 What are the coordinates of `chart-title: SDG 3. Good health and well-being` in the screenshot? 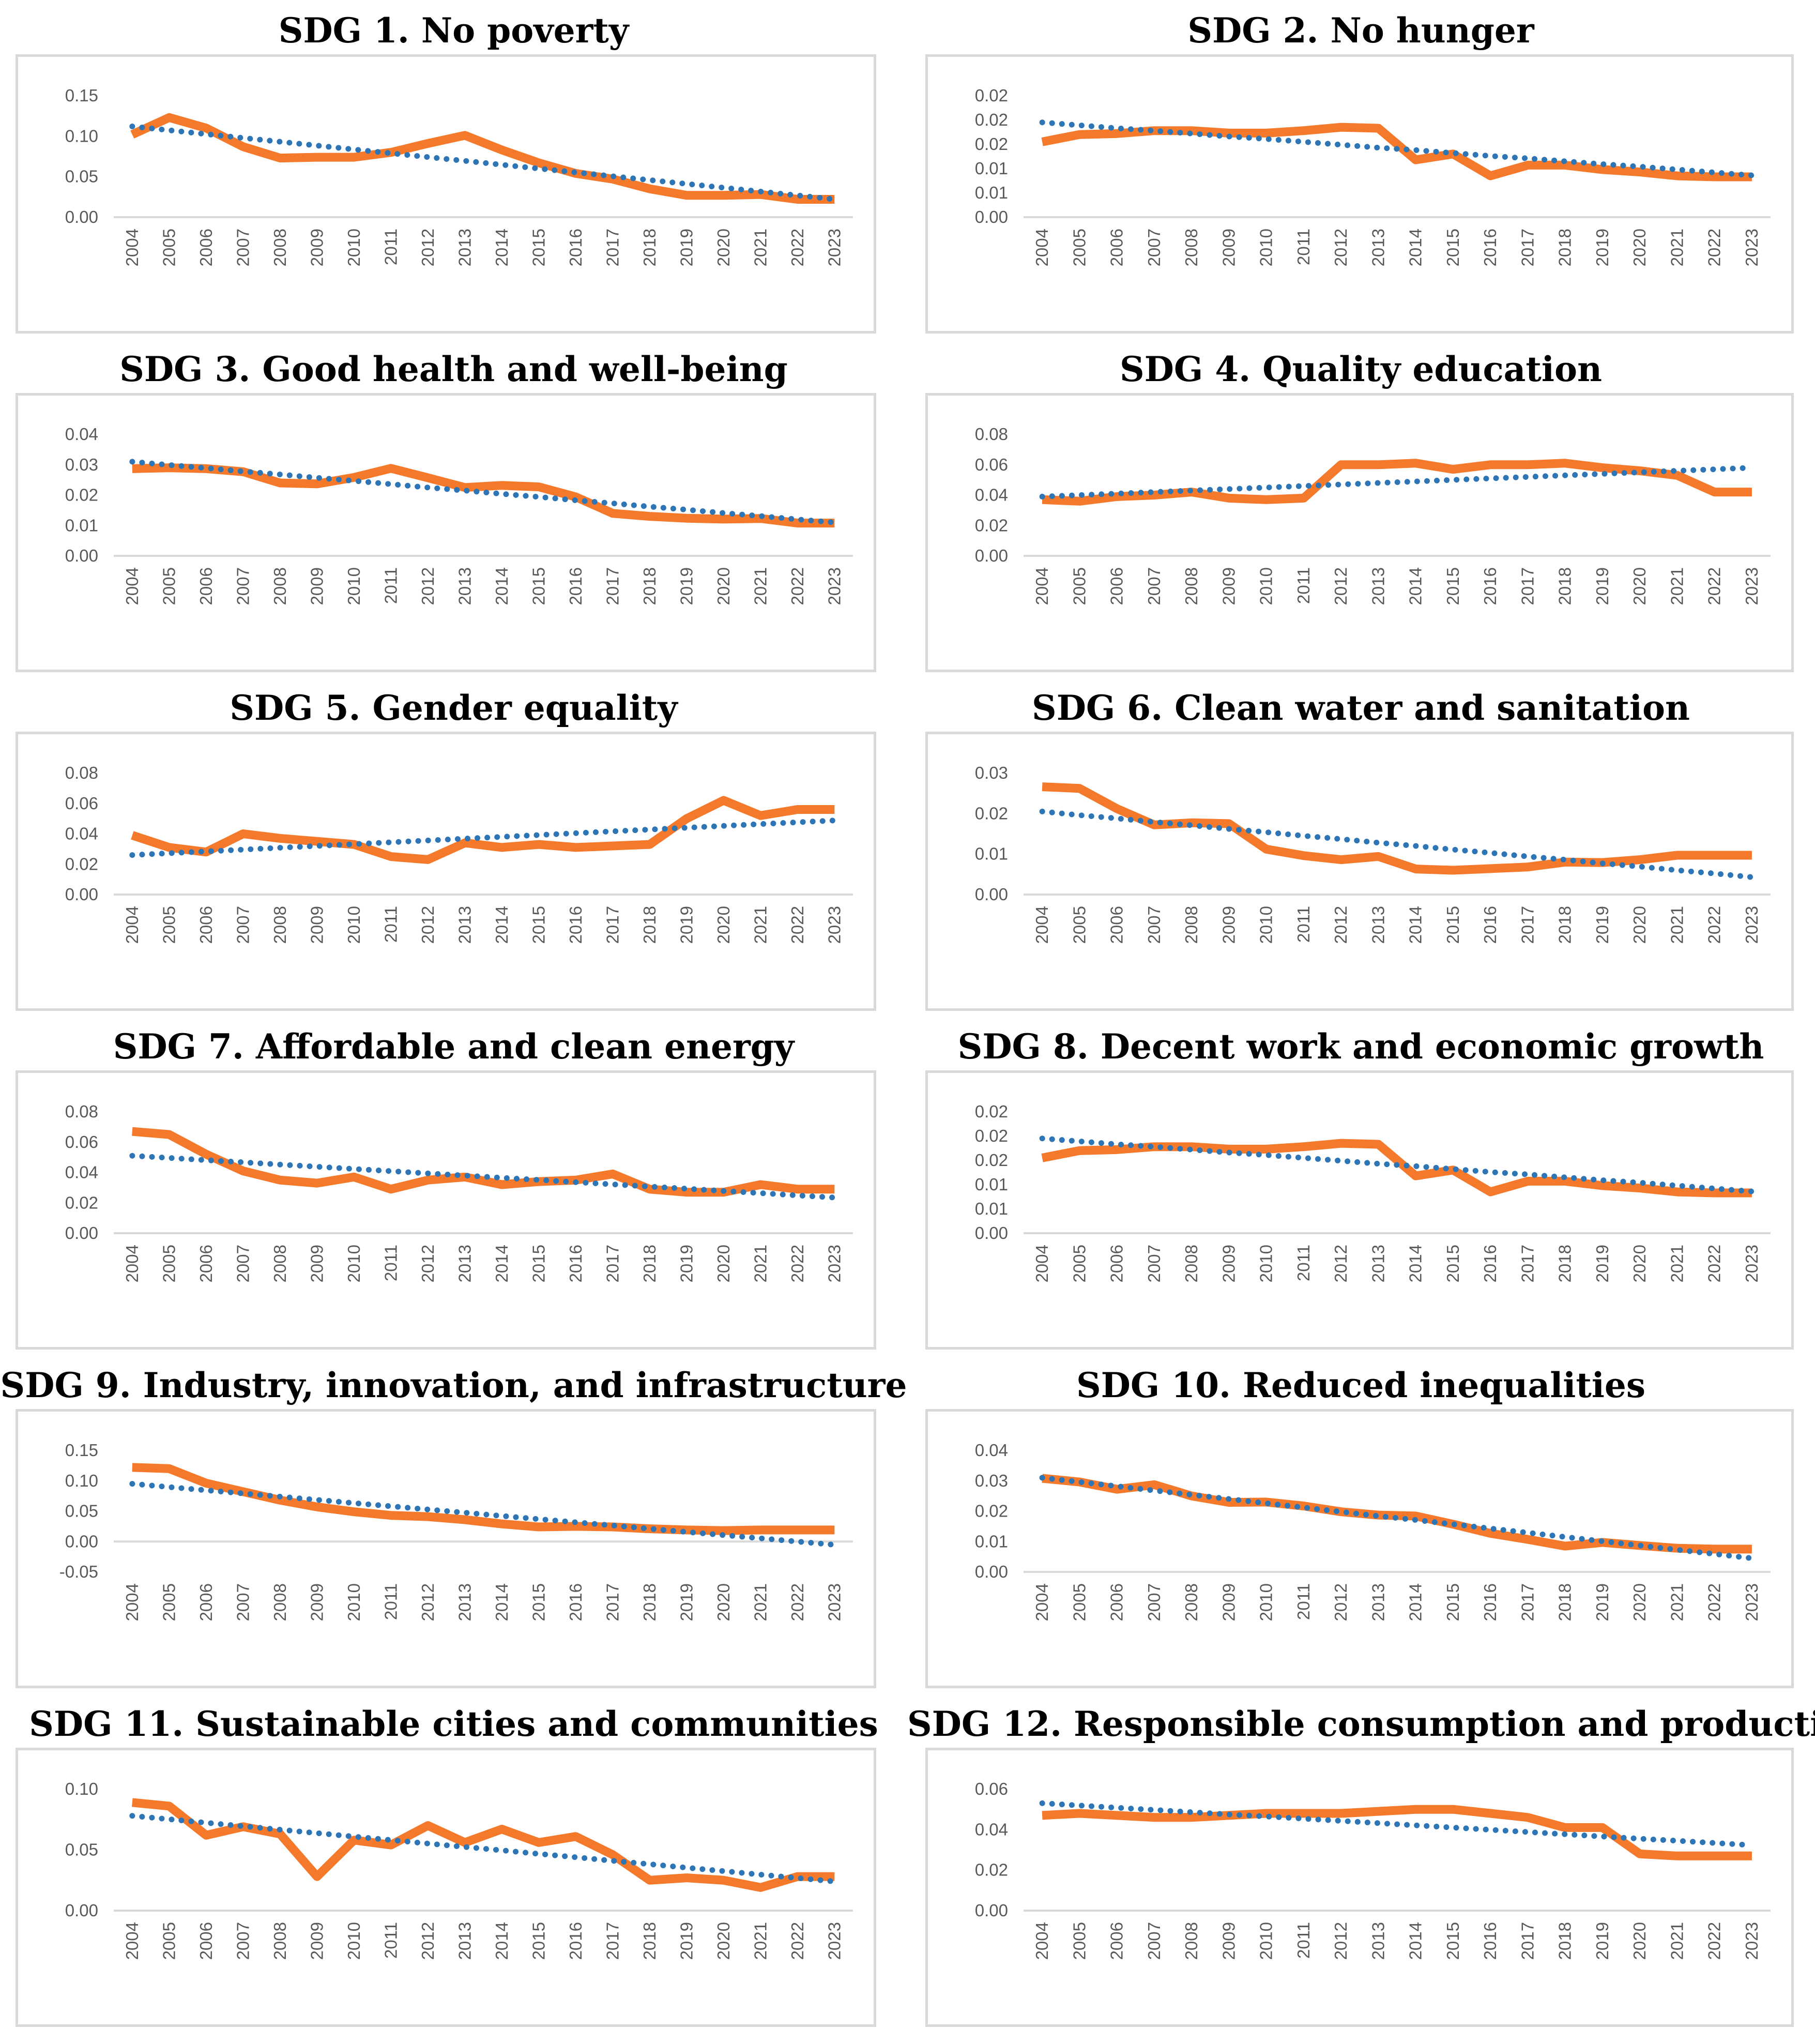 It's located at (453, 369).